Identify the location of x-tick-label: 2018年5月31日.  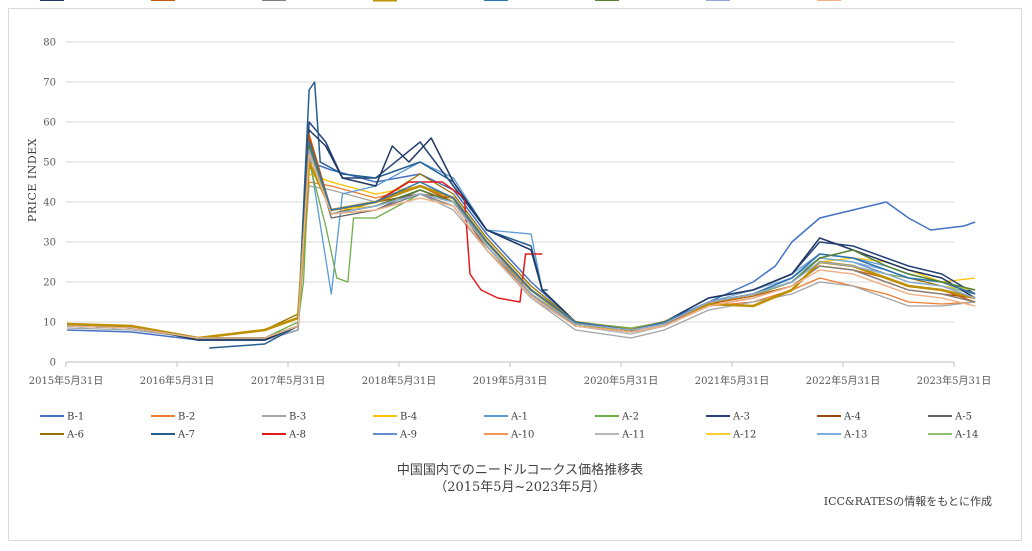
(399, 380).